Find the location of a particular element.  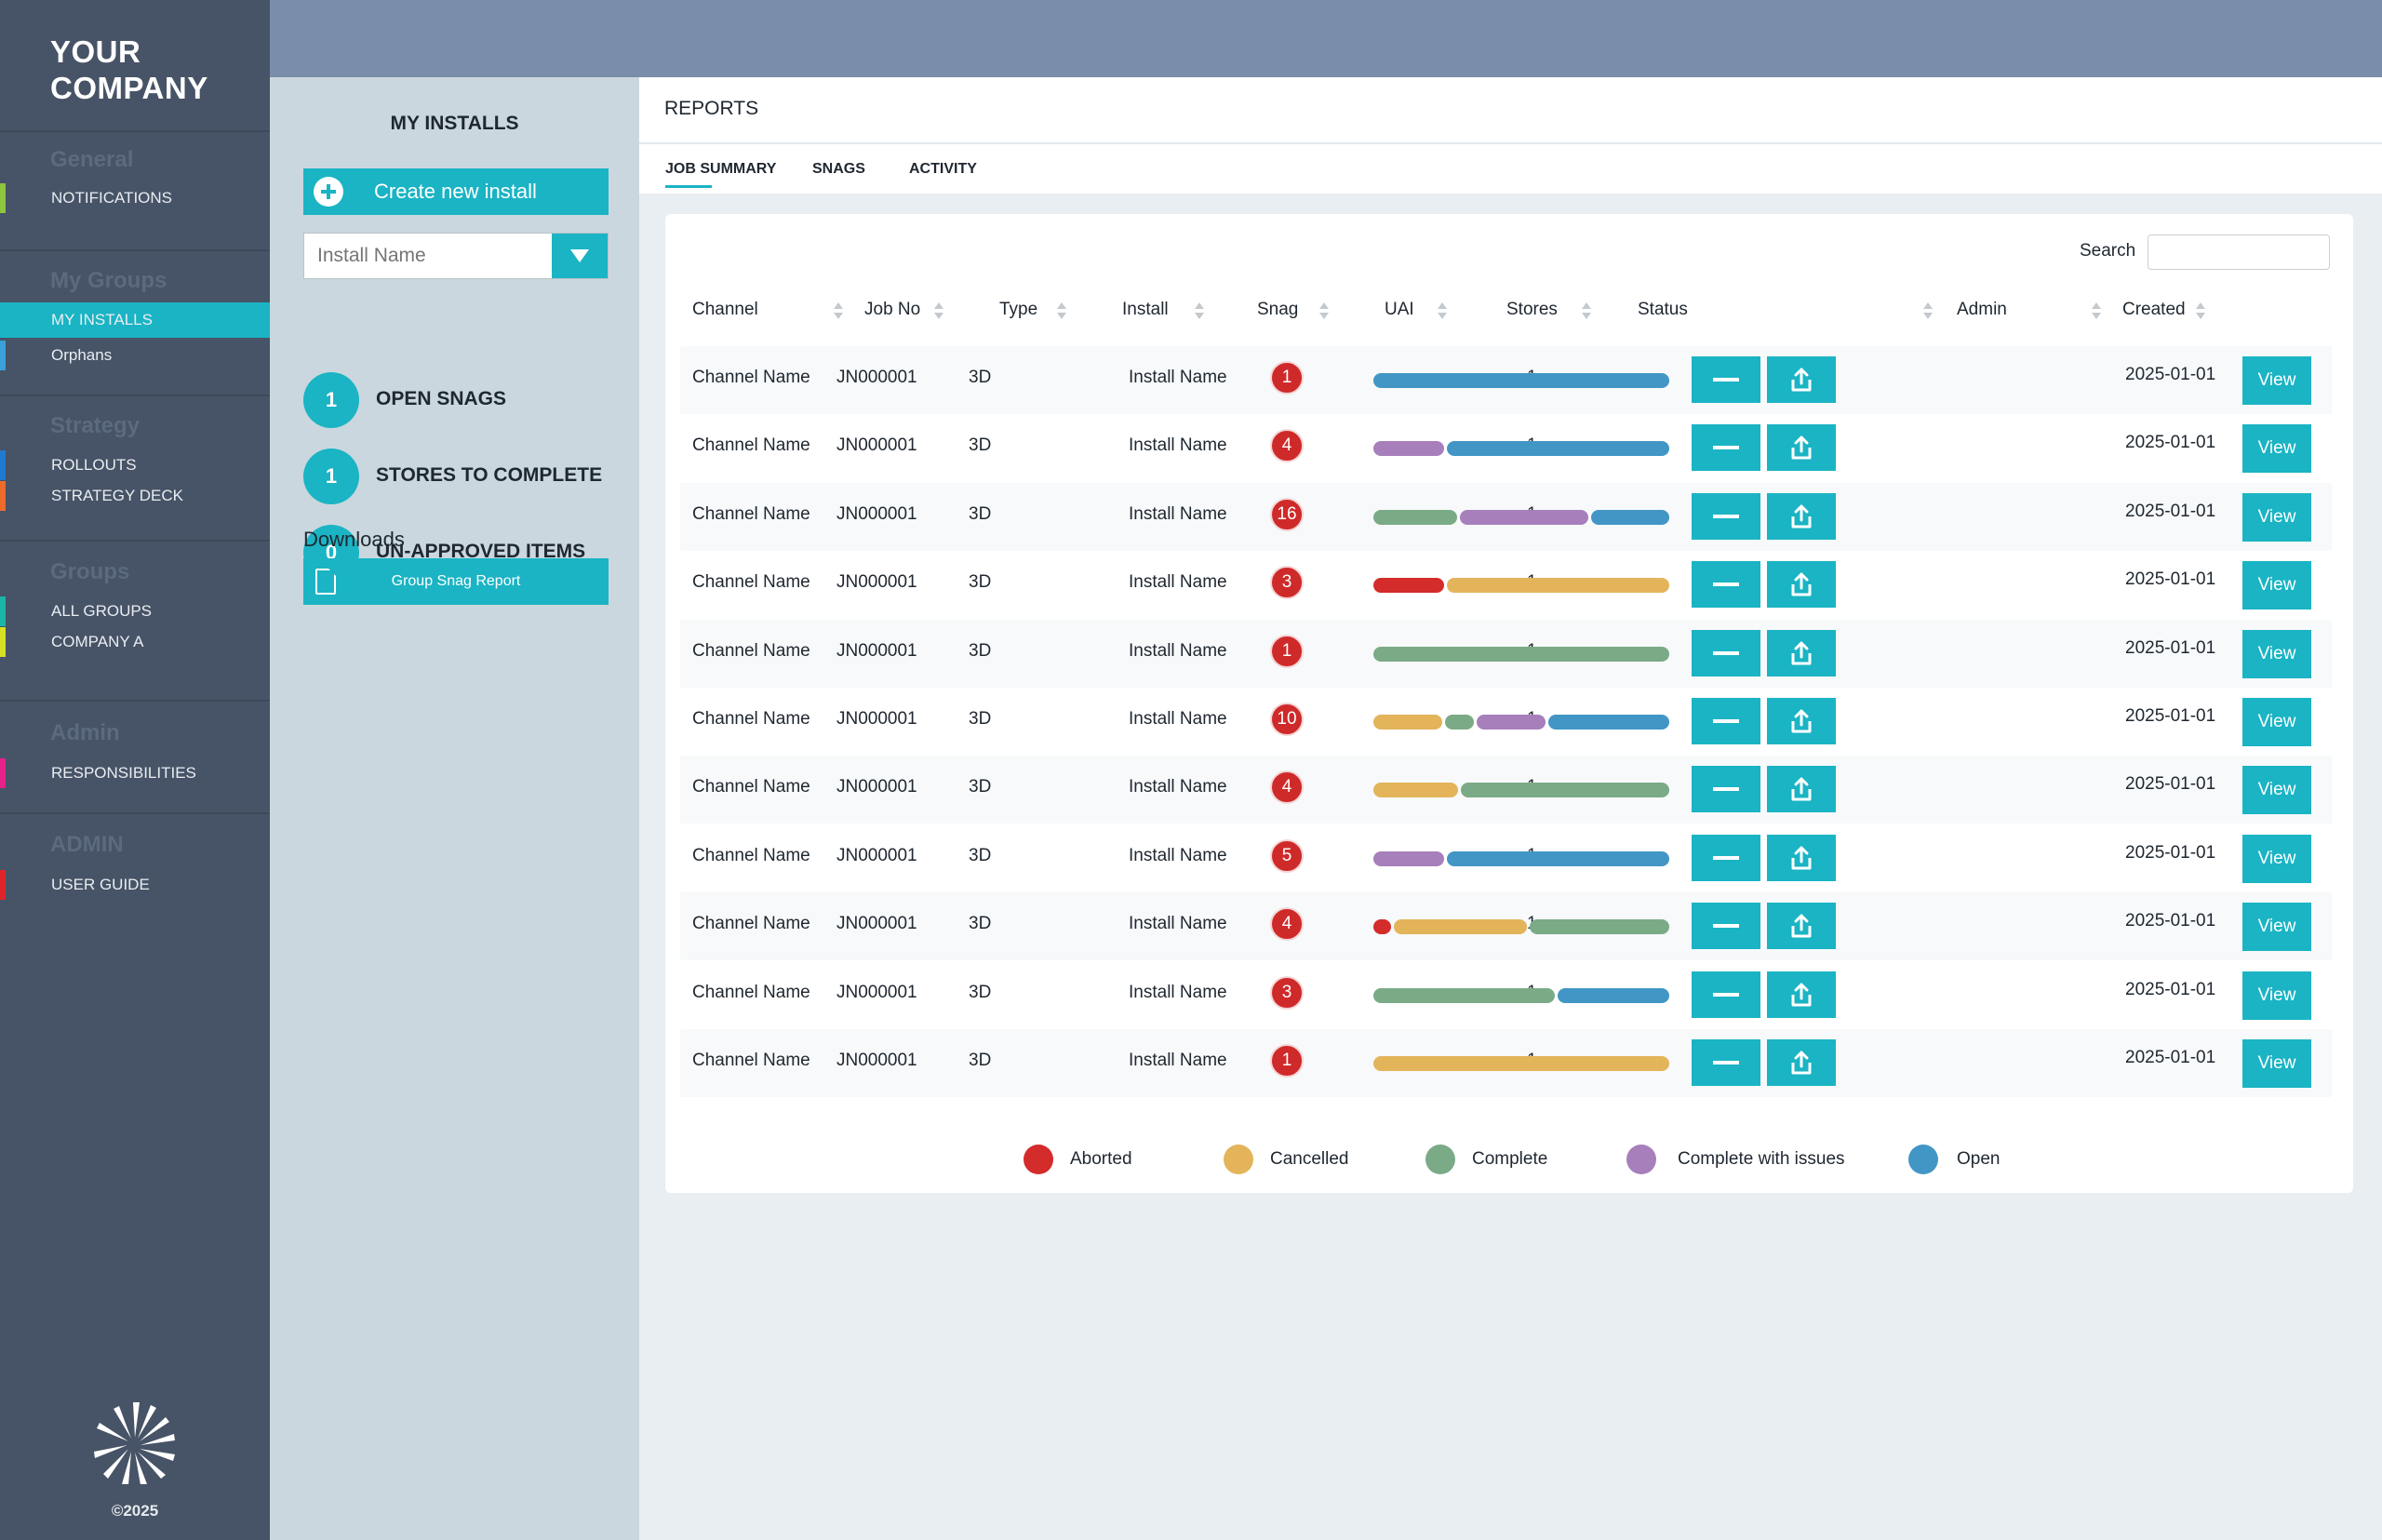

column-header-channel: Channel is located at coordinates (725, 309).